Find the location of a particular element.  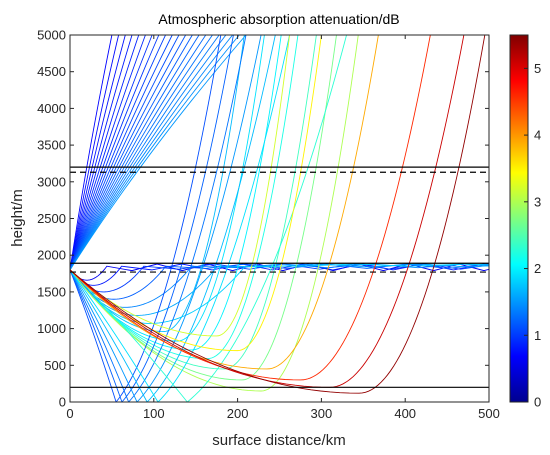

colorbar: 0 1 2 3 4 5 is located at coordinates (525, 222).